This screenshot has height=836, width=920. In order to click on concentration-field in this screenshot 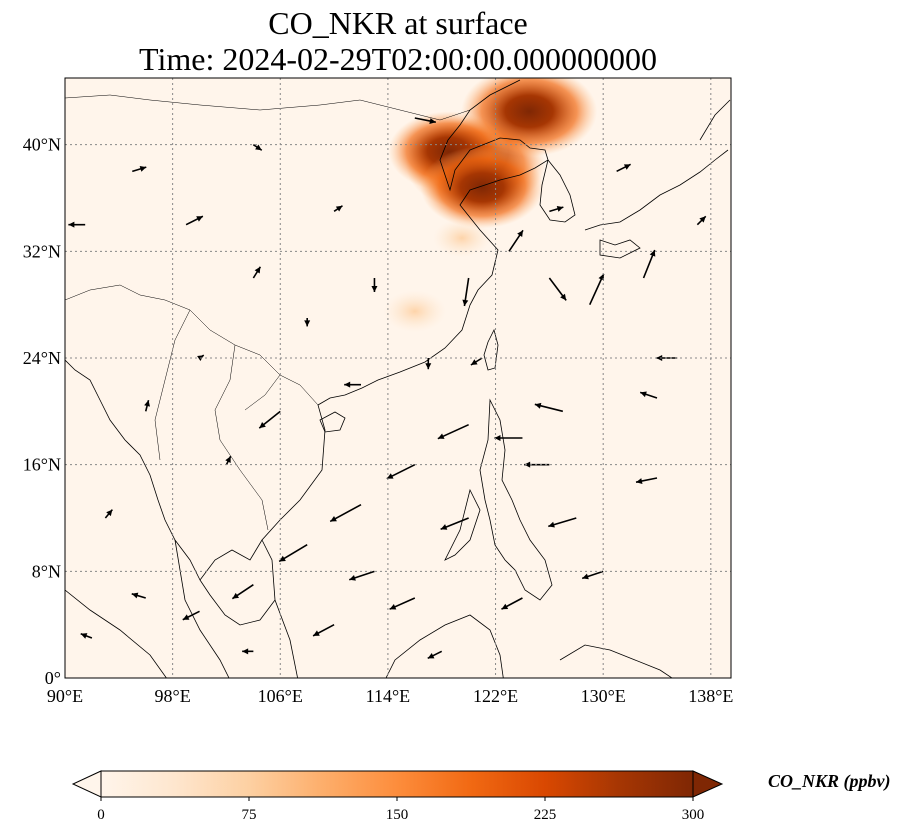, I will do `click(490, 205)`.